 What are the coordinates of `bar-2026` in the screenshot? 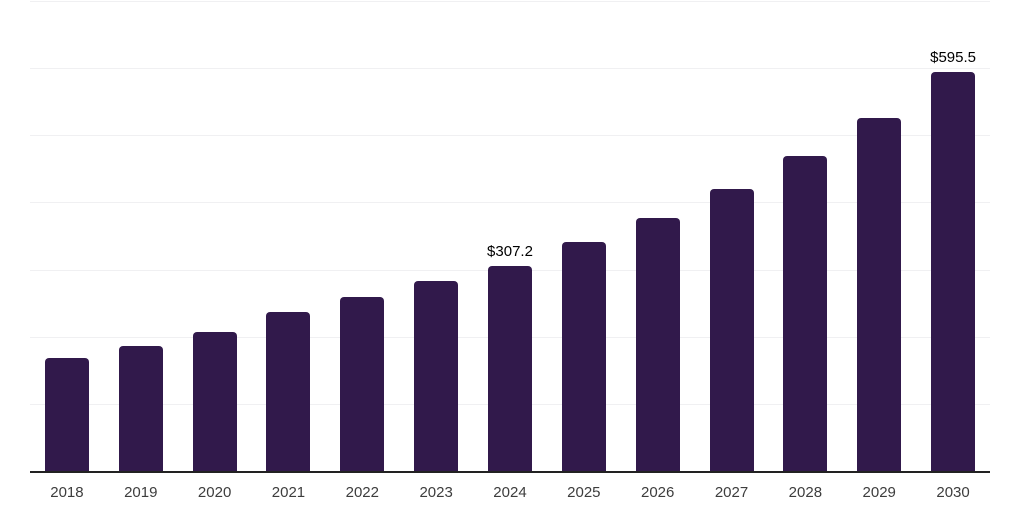 It's located at (657, 344).